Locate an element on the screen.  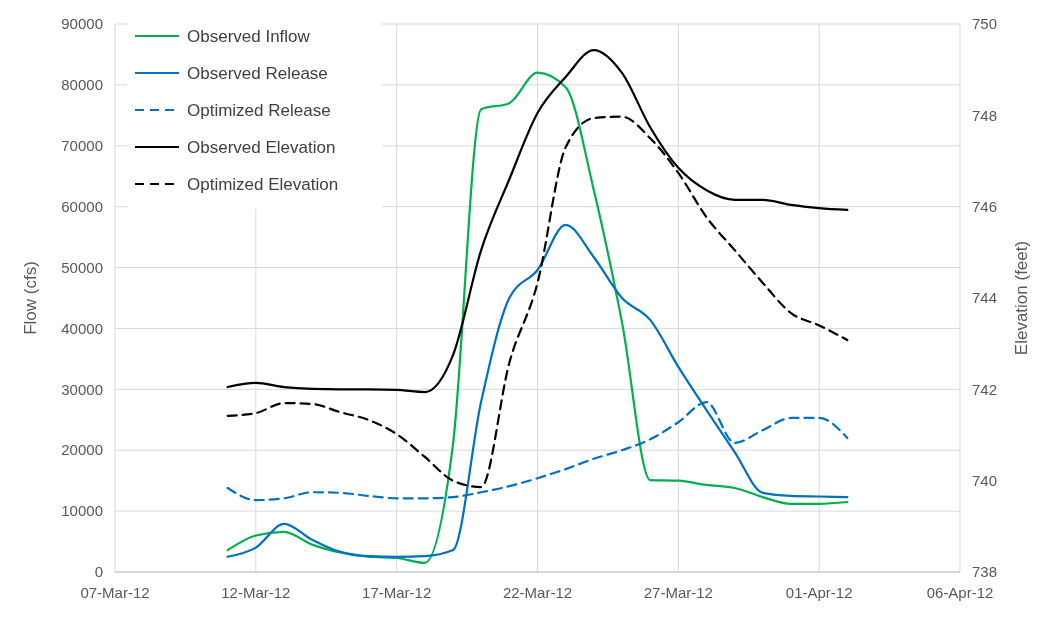
legend-label: Observed Elevation is located at coordinates (261, 147).